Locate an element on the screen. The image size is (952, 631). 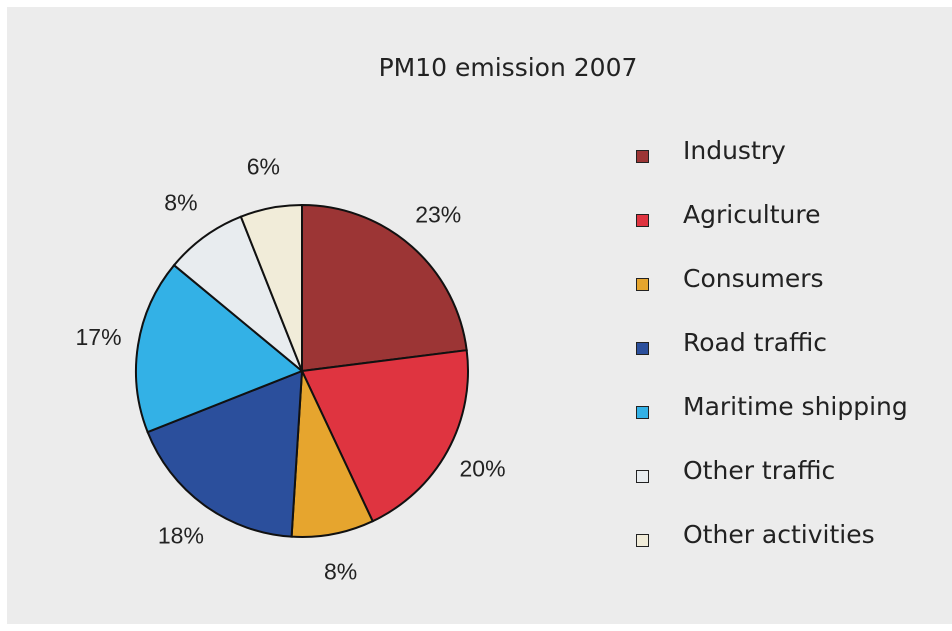
legend-swatch-consumers is located at coordinates (642, 284).